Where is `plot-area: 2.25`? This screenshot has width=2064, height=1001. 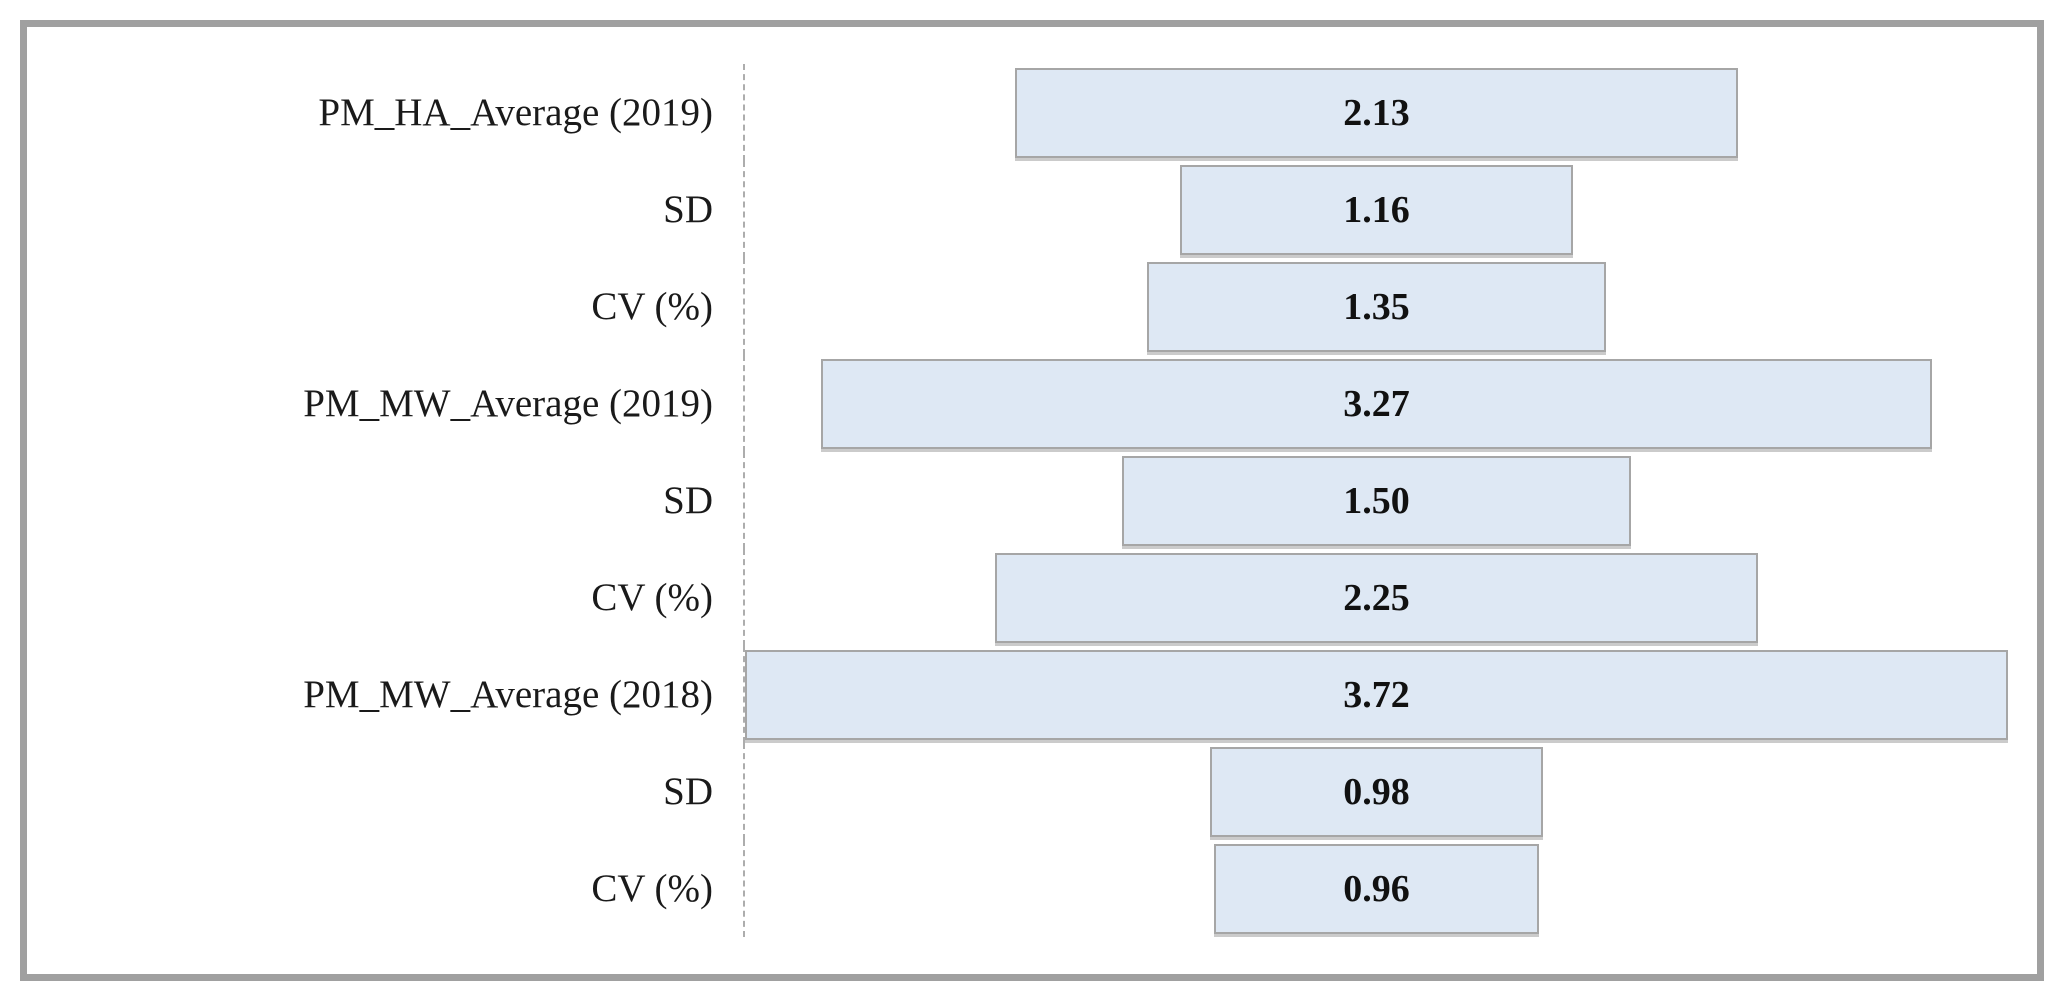 plot-area: 2.25 is located at coordinates (1390, 597).